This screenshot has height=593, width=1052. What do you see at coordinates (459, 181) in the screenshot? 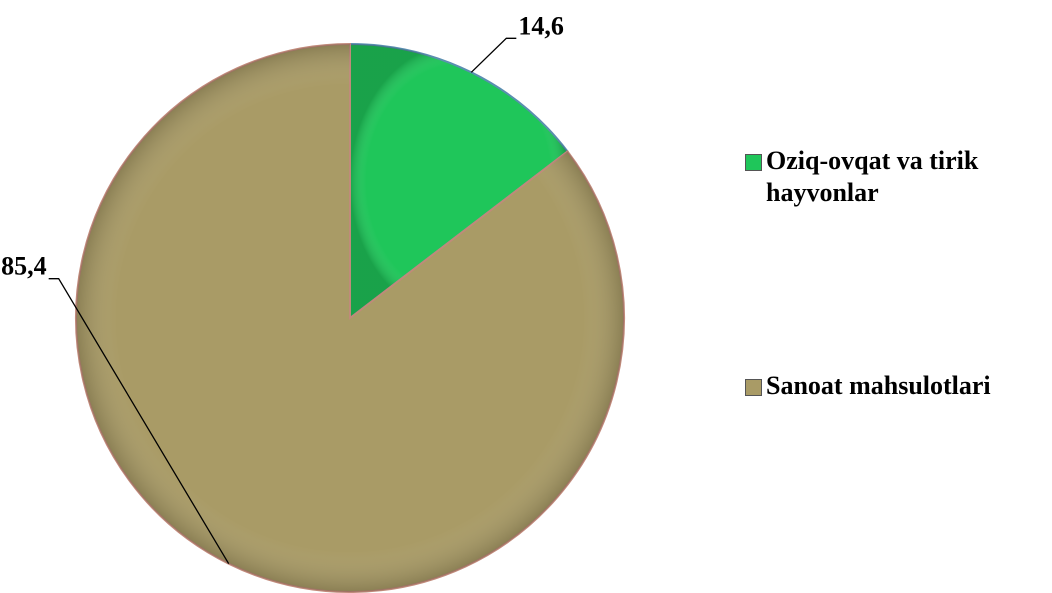
I see `slice-shade` at bounding box center [459, 181].